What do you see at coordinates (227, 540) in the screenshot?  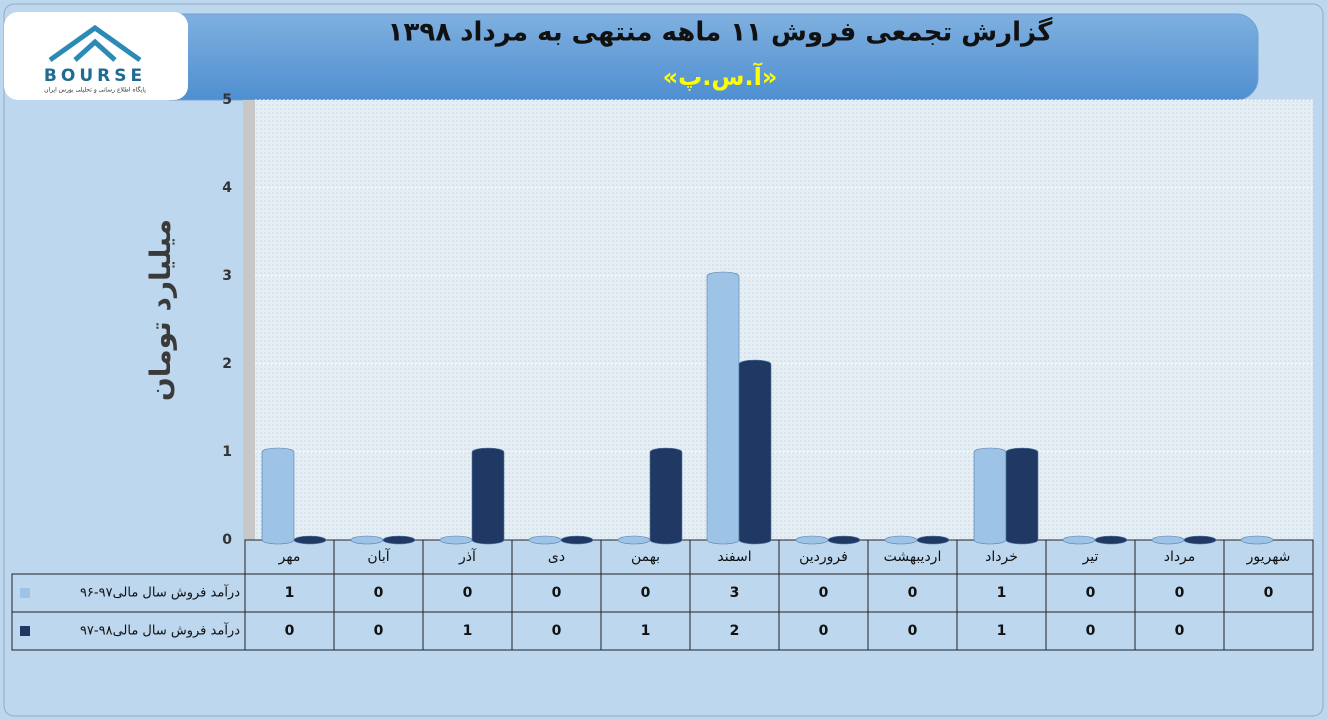 I see `y-tick-label: 0` at bounding box center [227, 540].